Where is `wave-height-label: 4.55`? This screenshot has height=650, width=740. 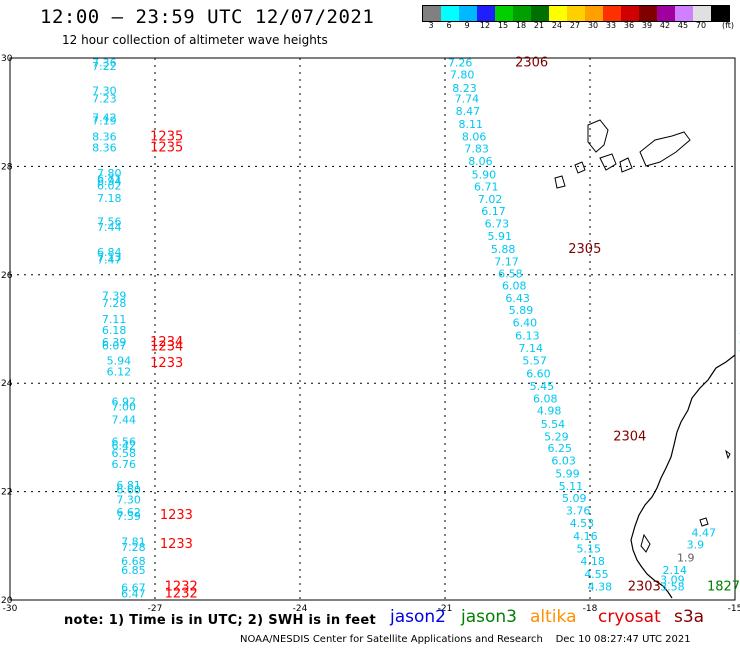 wave-height-label: 4.55 is located at coordinates (596, 574).